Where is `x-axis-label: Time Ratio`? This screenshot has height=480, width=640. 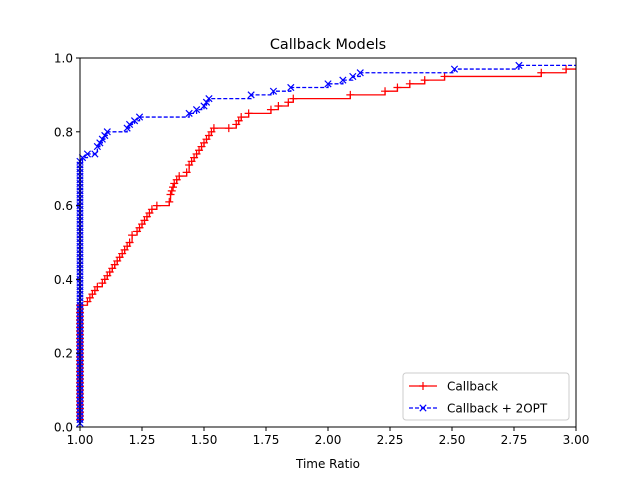 x-axis-label: Time Ratio is located at coordinates (327, 464).